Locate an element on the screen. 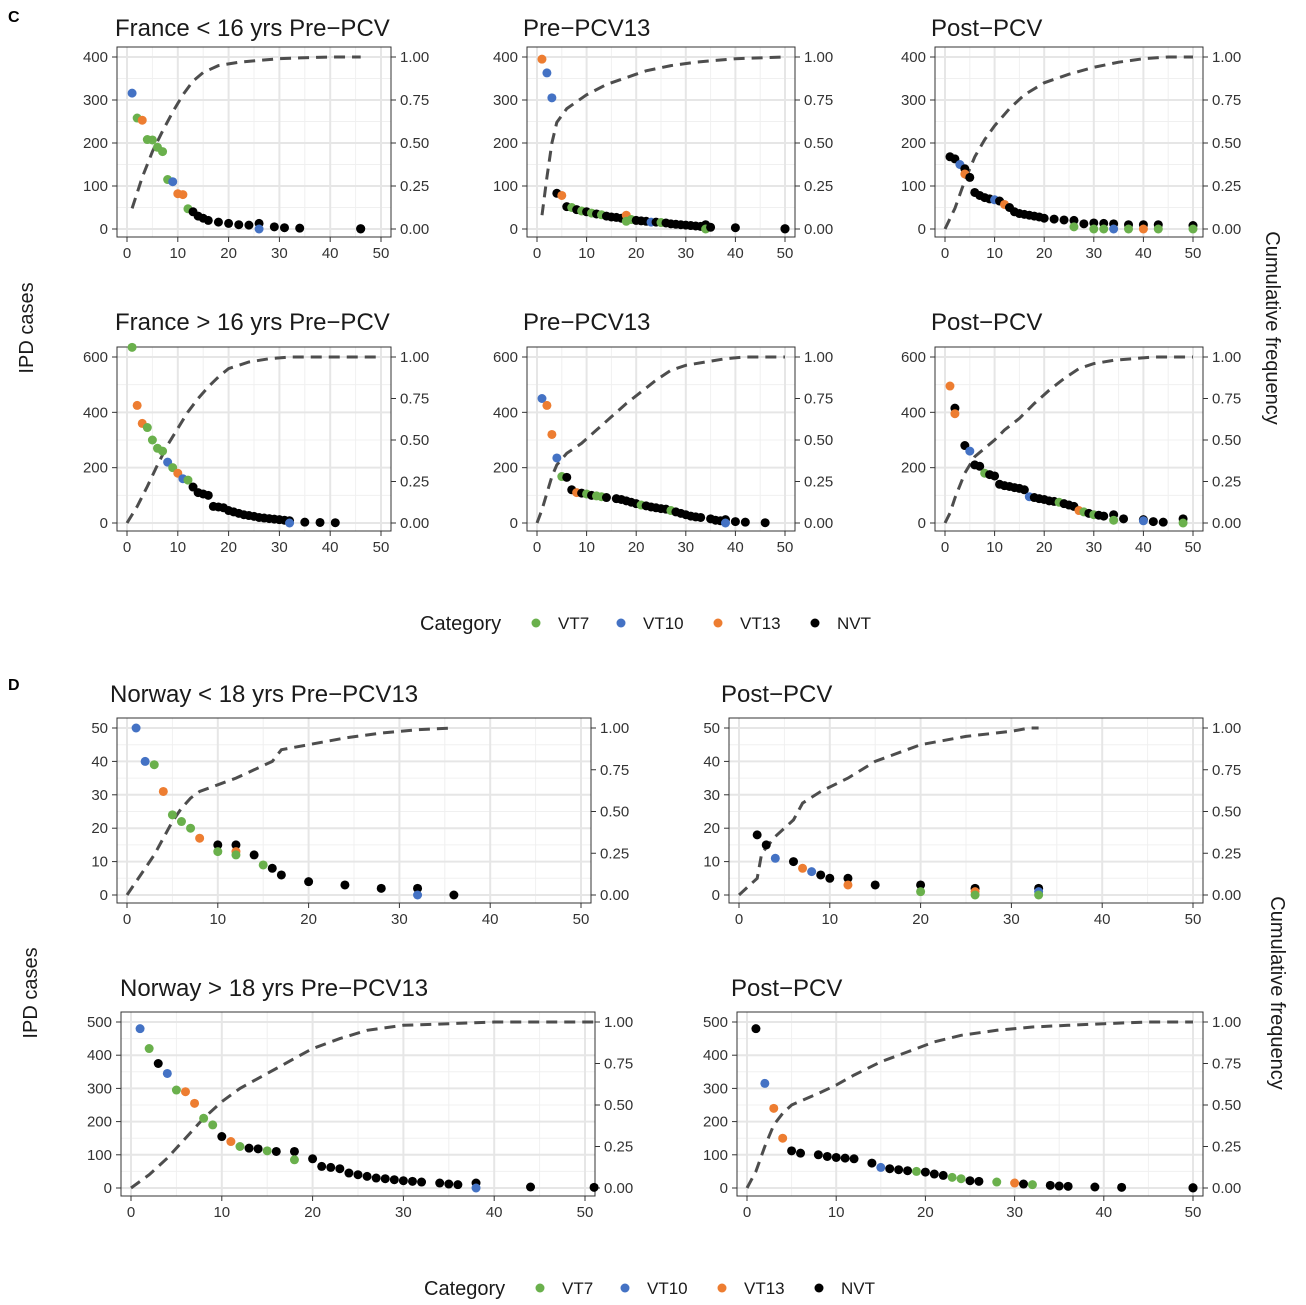  y-tick-label: 40 is located at coordinates (99, 761).